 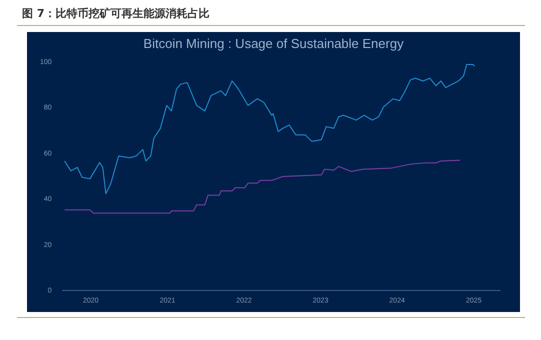 I want to click on chart-subtitle: Bitcoin Mining : Usage of Sustainable Energy, so click(x=273, y=43).